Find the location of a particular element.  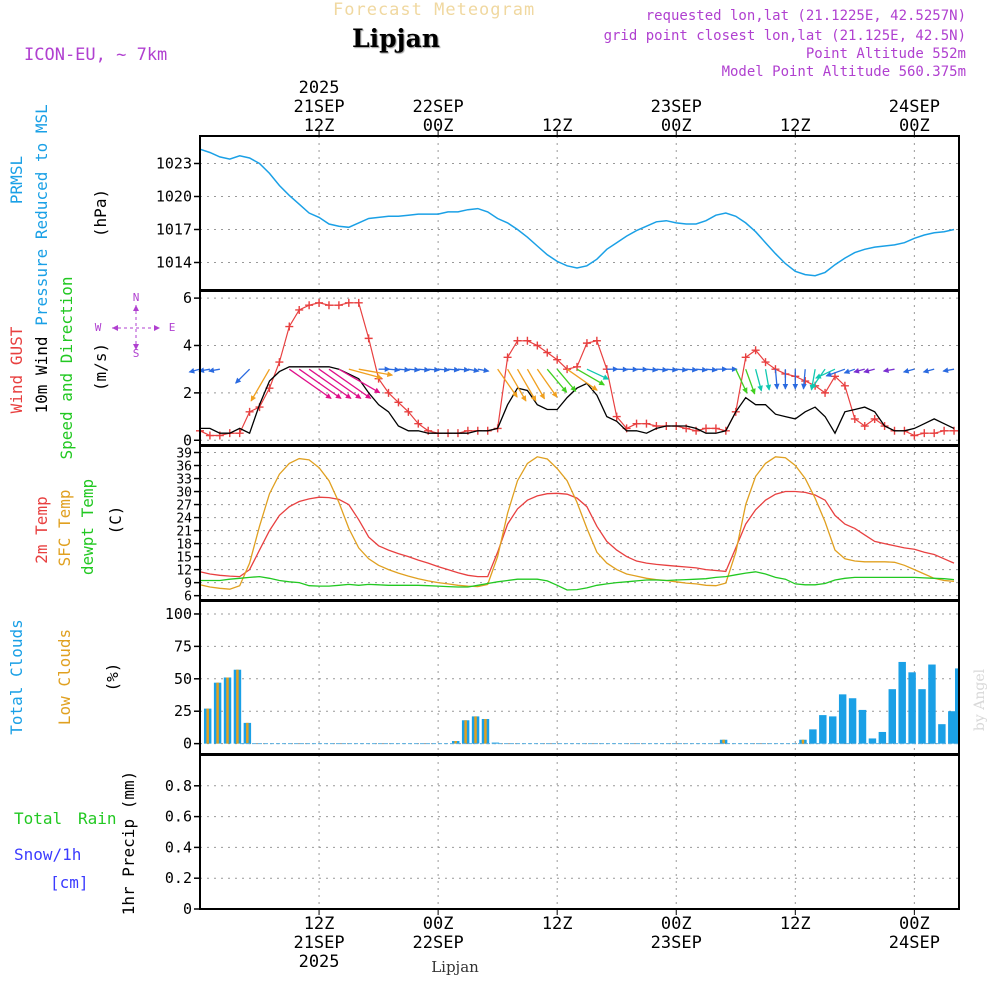

y-tick-label: 25 is located at coordinates (183, 711).